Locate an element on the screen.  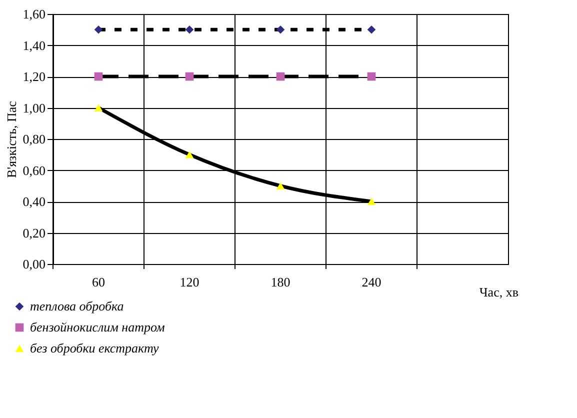
y-tick-label: 1,60 is located at coordinates (34, 14).